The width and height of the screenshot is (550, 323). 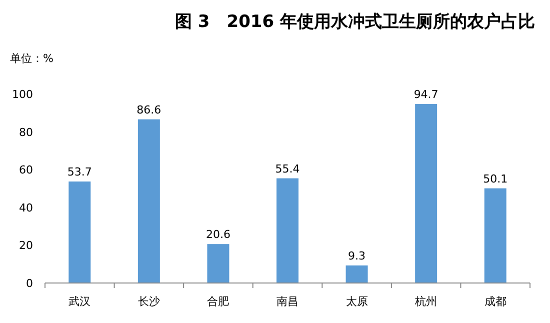 What do you see at coordinates (218, 301) in the screenshot?
I see `x-tick-label: 合肥` at bounding box center [218, 301].